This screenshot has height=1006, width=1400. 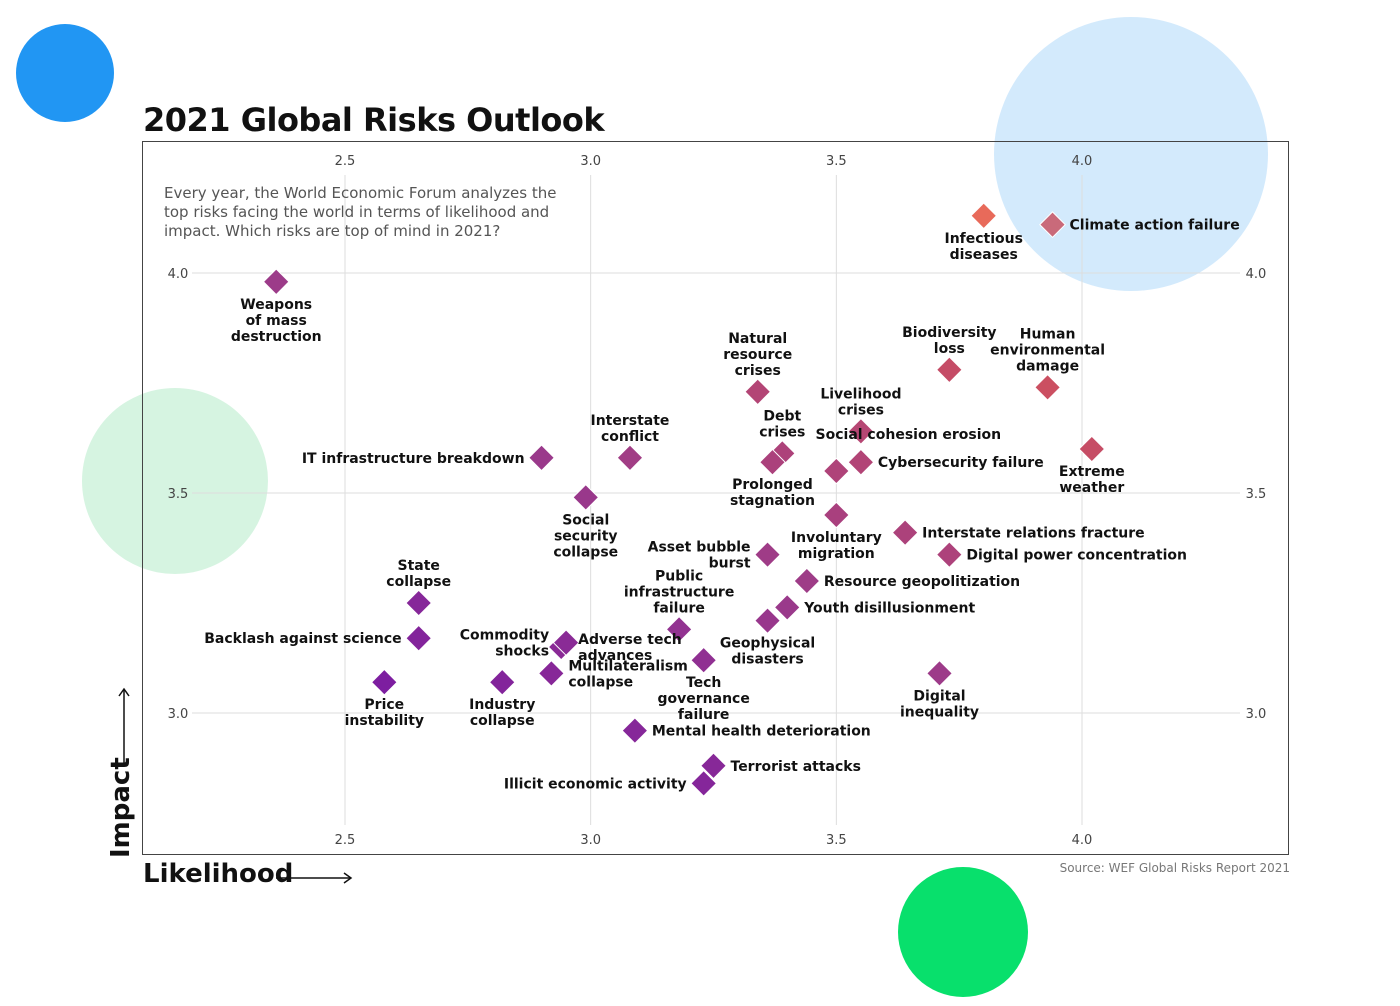 What do you see at coordinates (983, 239) in the screenshot?
I see `point-label-line: Infectious` at bounding box center [983, 239].